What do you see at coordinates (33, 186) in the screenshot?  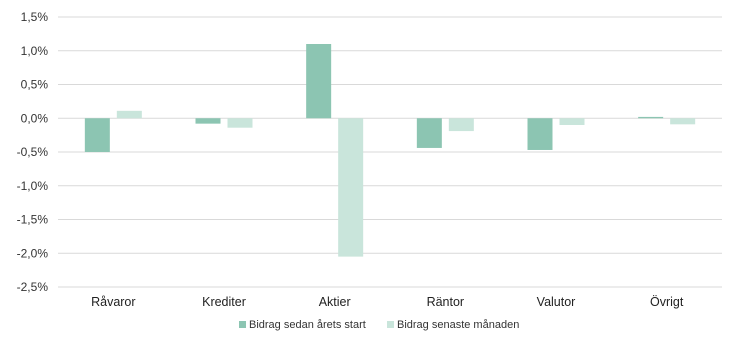 I see `y-tick-label: -1,0%` at bounding box center [33, 186].